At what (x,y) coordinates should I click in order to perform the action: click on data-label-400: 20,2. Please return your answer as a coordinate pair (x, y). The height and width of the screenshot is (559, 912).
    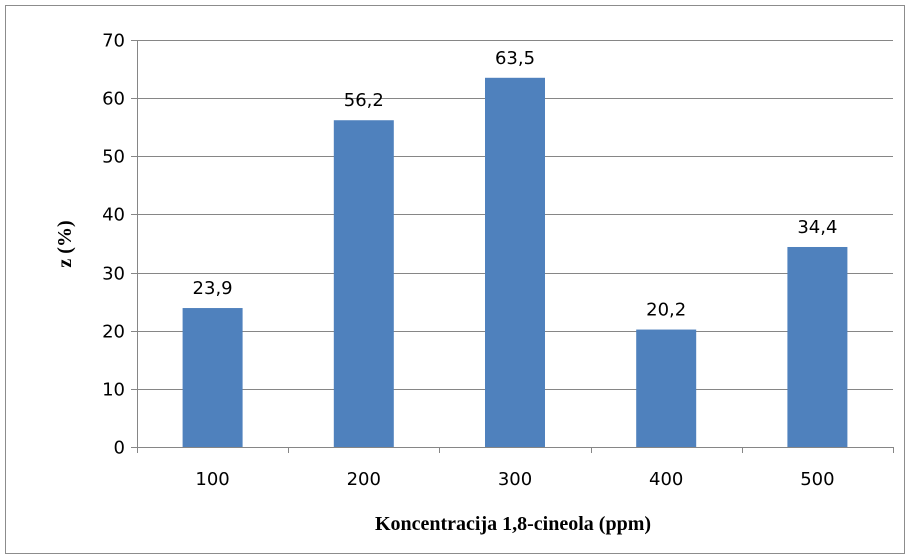
    Looking at the image, I should click on (666, 310).